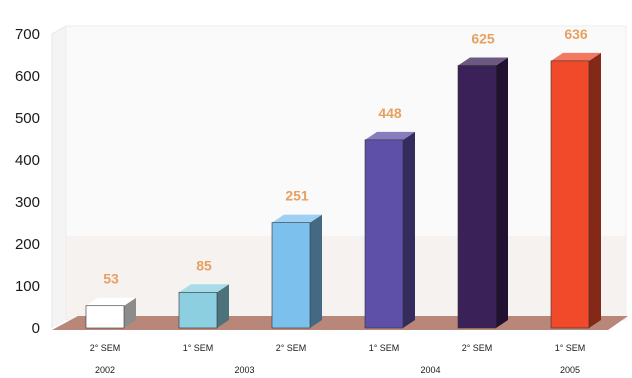 The width and height of the screenshot is (632, 378). Describe the element at coordinates (430, 370) in the screenshot. I see `year-label: 2004` at that location.